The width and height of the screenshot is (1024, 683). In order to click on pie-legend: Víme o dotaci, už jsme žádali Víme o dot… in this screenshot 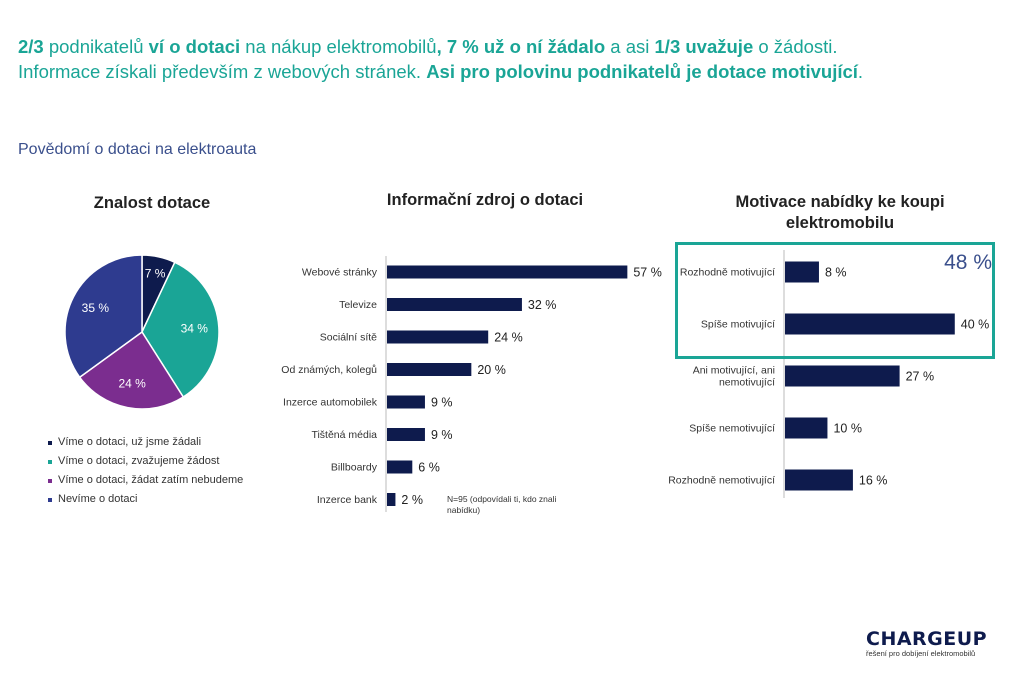, I will do `click(145, 471)`.